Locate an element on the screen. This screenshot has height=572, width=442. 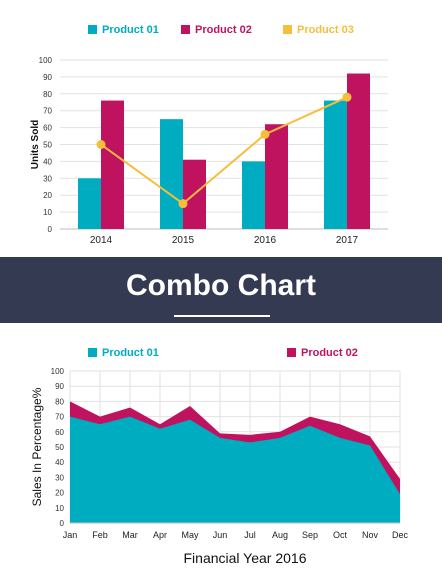
x-tick-label: 2015 is located at coordinates (183, 240).